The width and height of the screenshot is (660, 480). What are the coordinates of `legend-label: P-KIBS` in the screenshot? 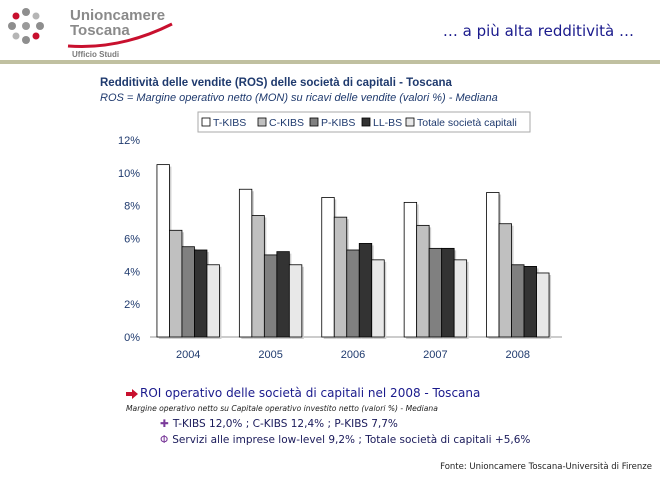 It's located at (338, 123).